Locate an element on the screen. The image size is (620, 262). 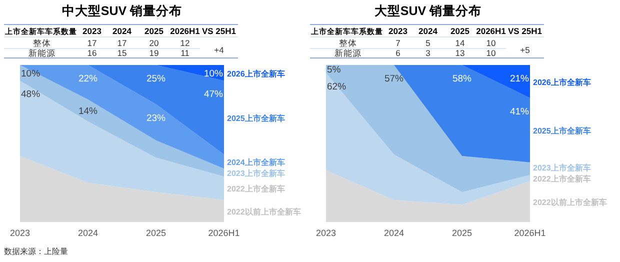
data-label: 41% is located at coordinates (520, 112).